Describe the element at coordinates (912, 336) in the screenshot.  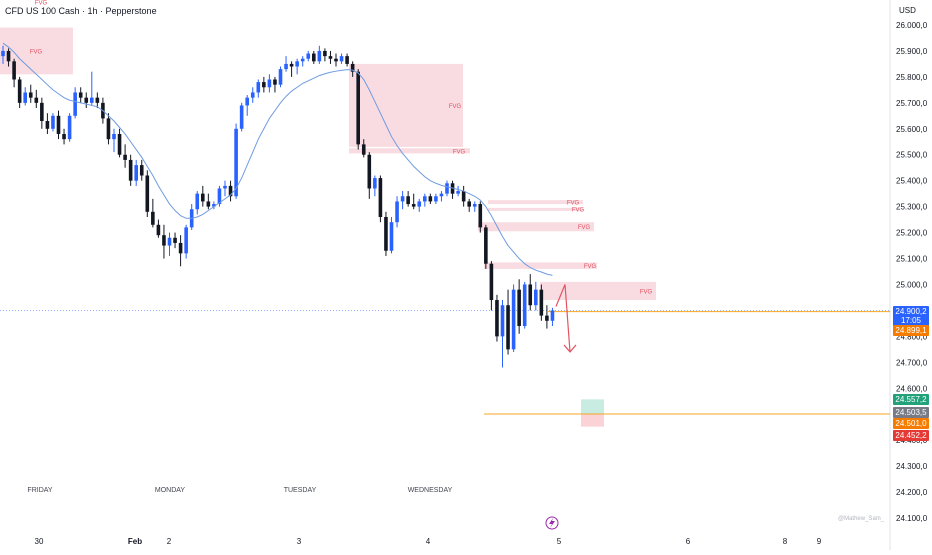
I see `y-tick-label: 24.800,0` at that location.